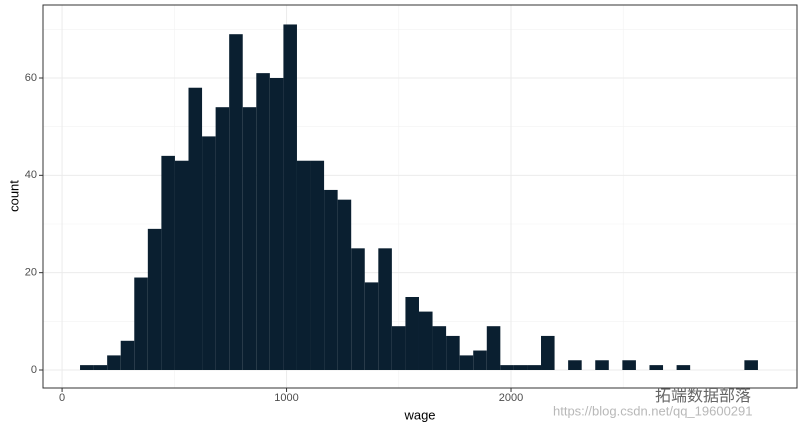 This screenshot has height=431, width=800. Describe the element at coordinates (703, 396) in the screenshot. I see `watermark: 拓端数据部落` at that location.